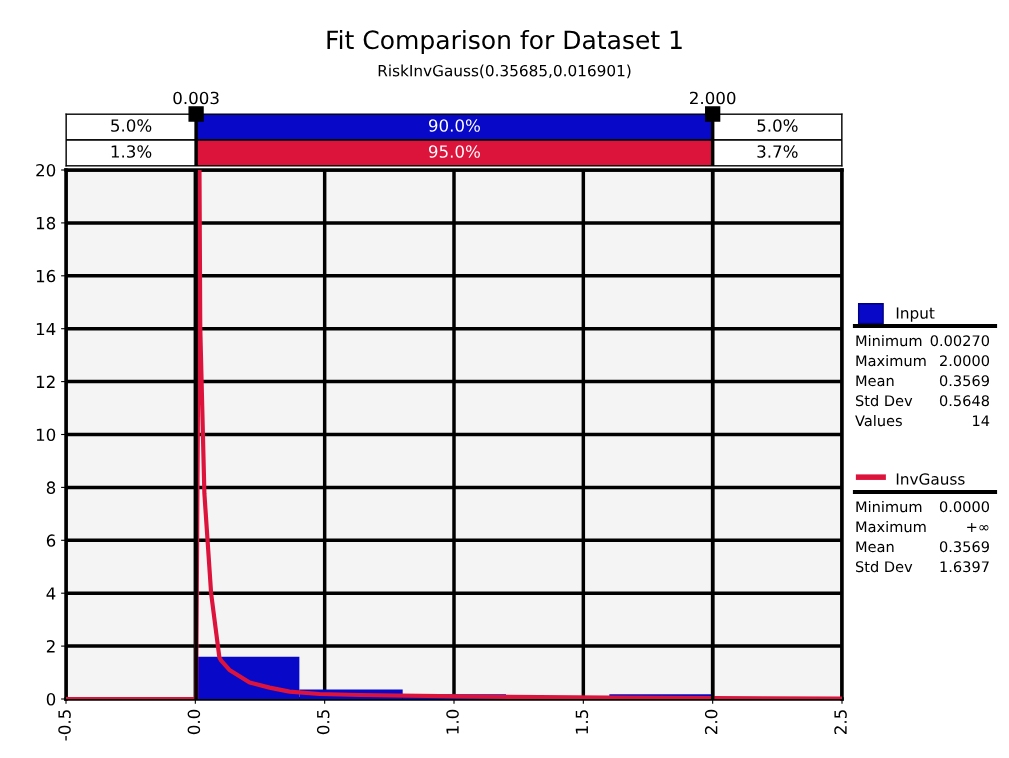 This screenshot has width=1009, height=758. I want to click on y-tick-label: 20, so click(46, 170).